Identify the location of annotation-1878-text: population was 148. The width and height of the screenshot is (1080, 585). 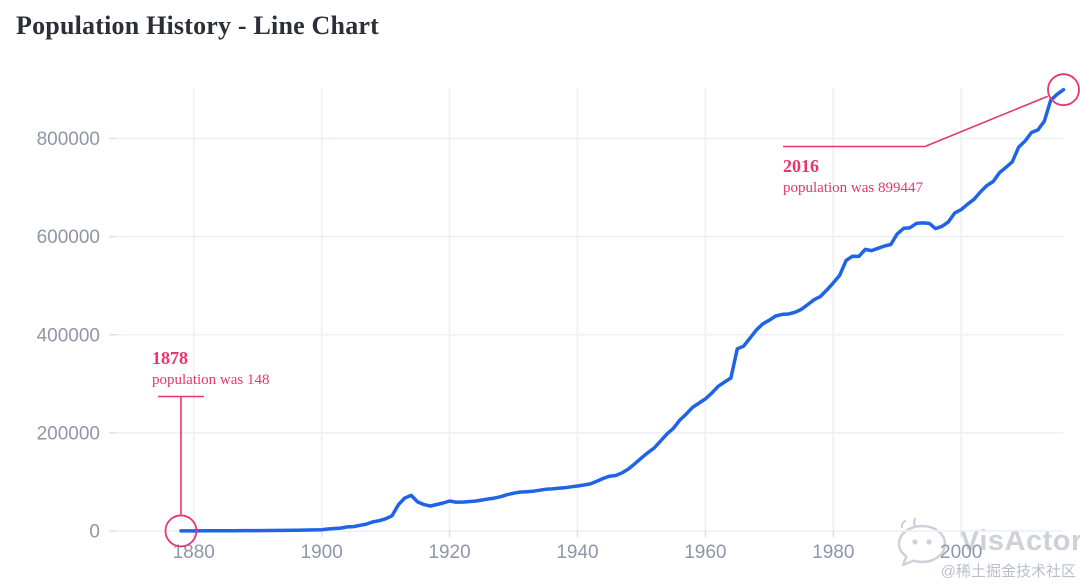
(211, 379).